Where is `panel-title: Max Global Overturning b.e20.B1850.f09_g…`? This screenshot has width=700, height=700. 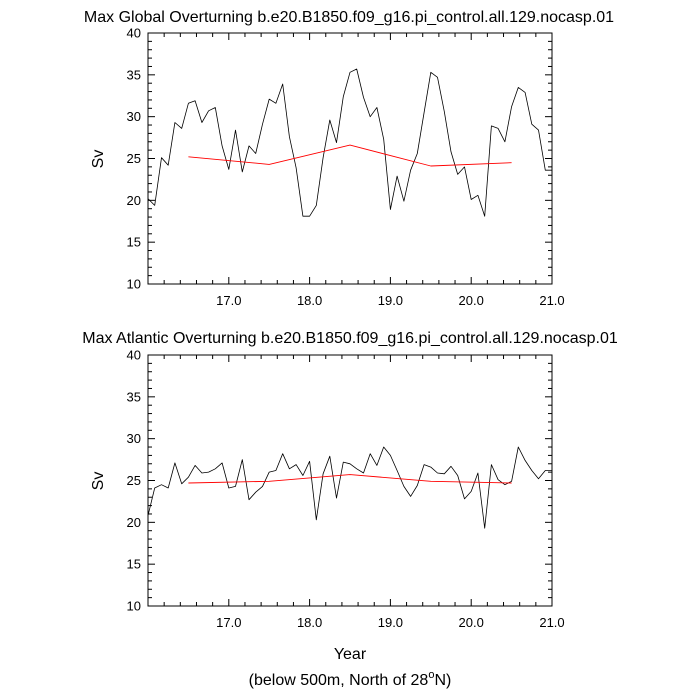
panel-title: Max Global Overturning b.e20.B1850.f09_g… is located at coordinates (349, 17).